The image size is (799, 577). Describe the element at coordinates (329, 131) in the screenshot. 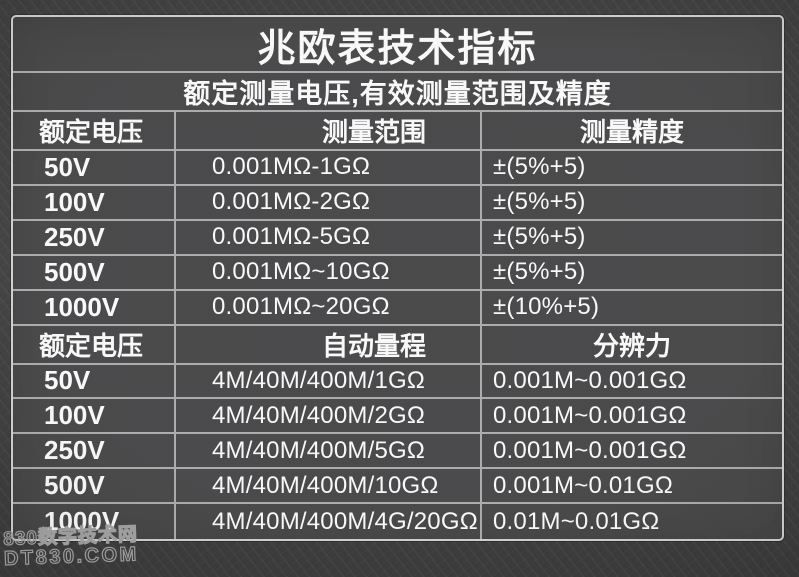

I see `header-measure-range: 测量范围` at that location.